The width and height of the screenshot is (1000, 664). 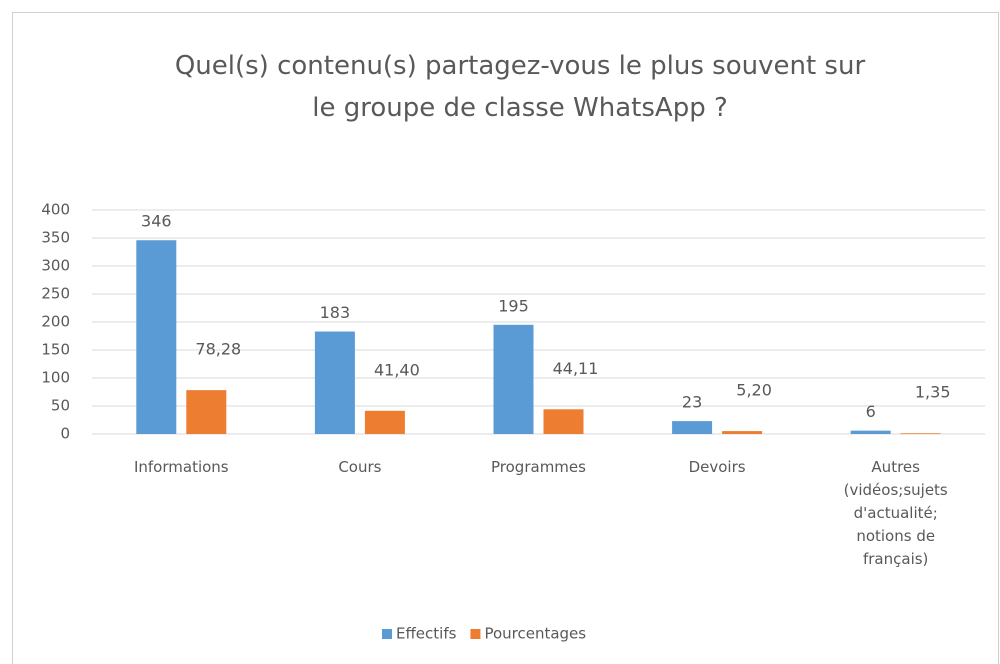 I want to click on y-tick-label: 0, so click(x=65, y=434).